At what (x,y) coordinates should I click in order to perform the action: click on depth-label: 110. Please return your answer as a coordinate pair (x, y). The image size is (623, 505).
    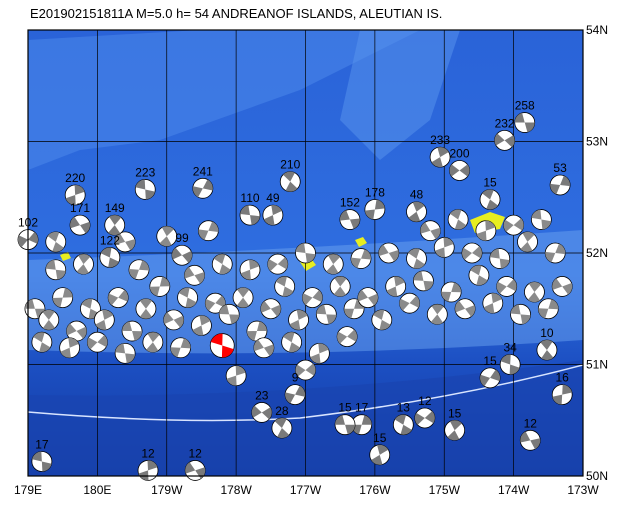
    Looking at the image, I should click on (249, 198).